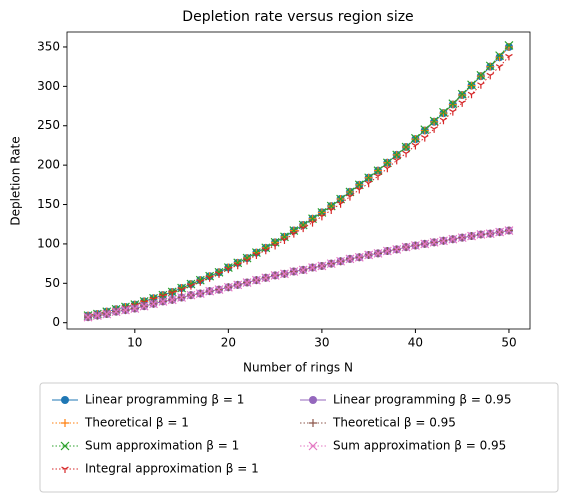 The image size is (568, 500). What do you see at coordinates (422, 400) in the screenshot?
I see `legend-label: Linear programming β = 0.95` at bounding box center [422, 400].